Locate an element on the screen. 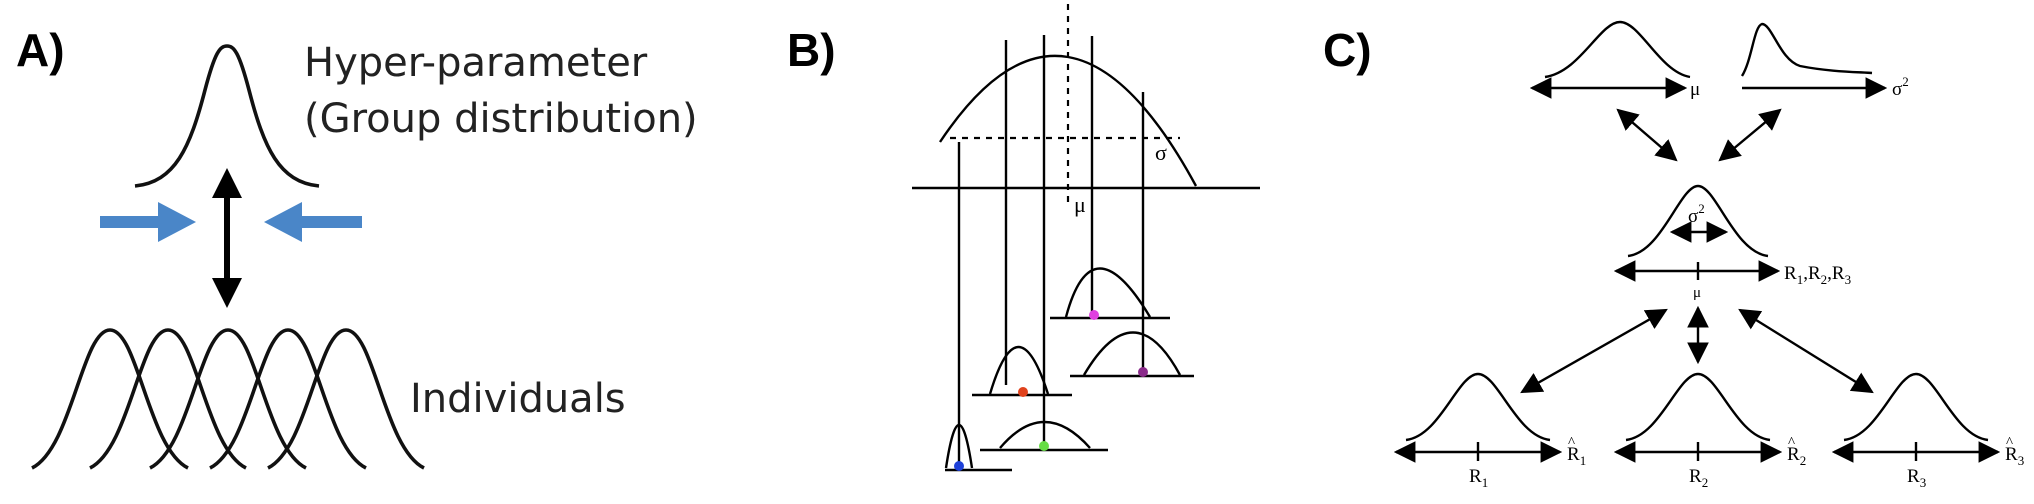 The image size is (2034, 504). individual-distribution-r3: R3^R3 is located at coordinates (1927, 431).